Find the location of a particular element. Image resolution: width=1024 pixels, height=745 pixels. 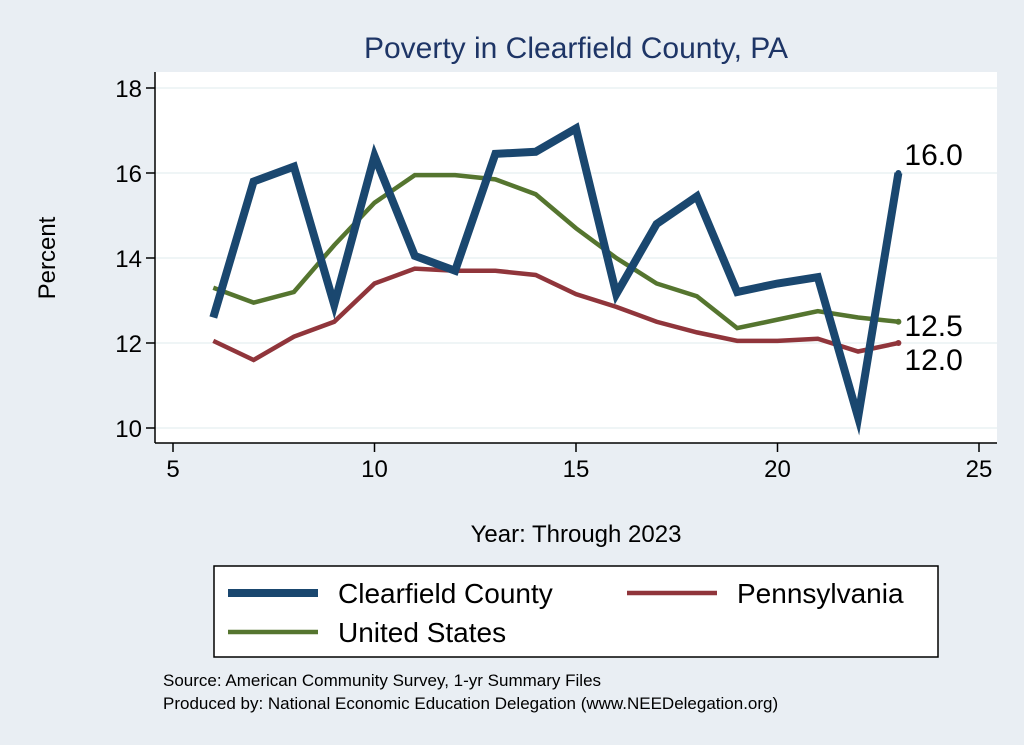

y-tick-label-4: 18 is located at coordinates (128, 89).